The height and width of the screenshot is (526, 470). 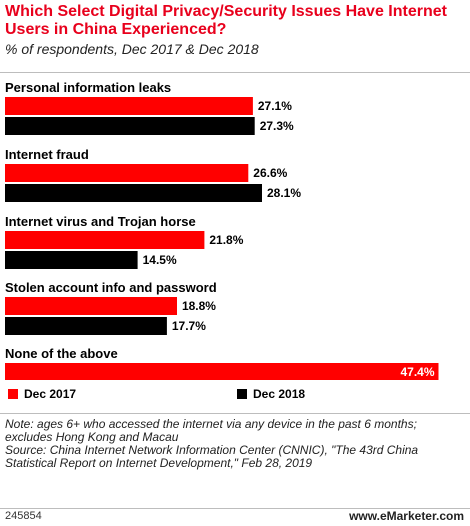 What do you see at coordinates (226, 240) in the screenshot?
I see `value-label-internet-virus-and-trojan-horse-dec-2017: 21.8%` at bounding box center [226, 240].